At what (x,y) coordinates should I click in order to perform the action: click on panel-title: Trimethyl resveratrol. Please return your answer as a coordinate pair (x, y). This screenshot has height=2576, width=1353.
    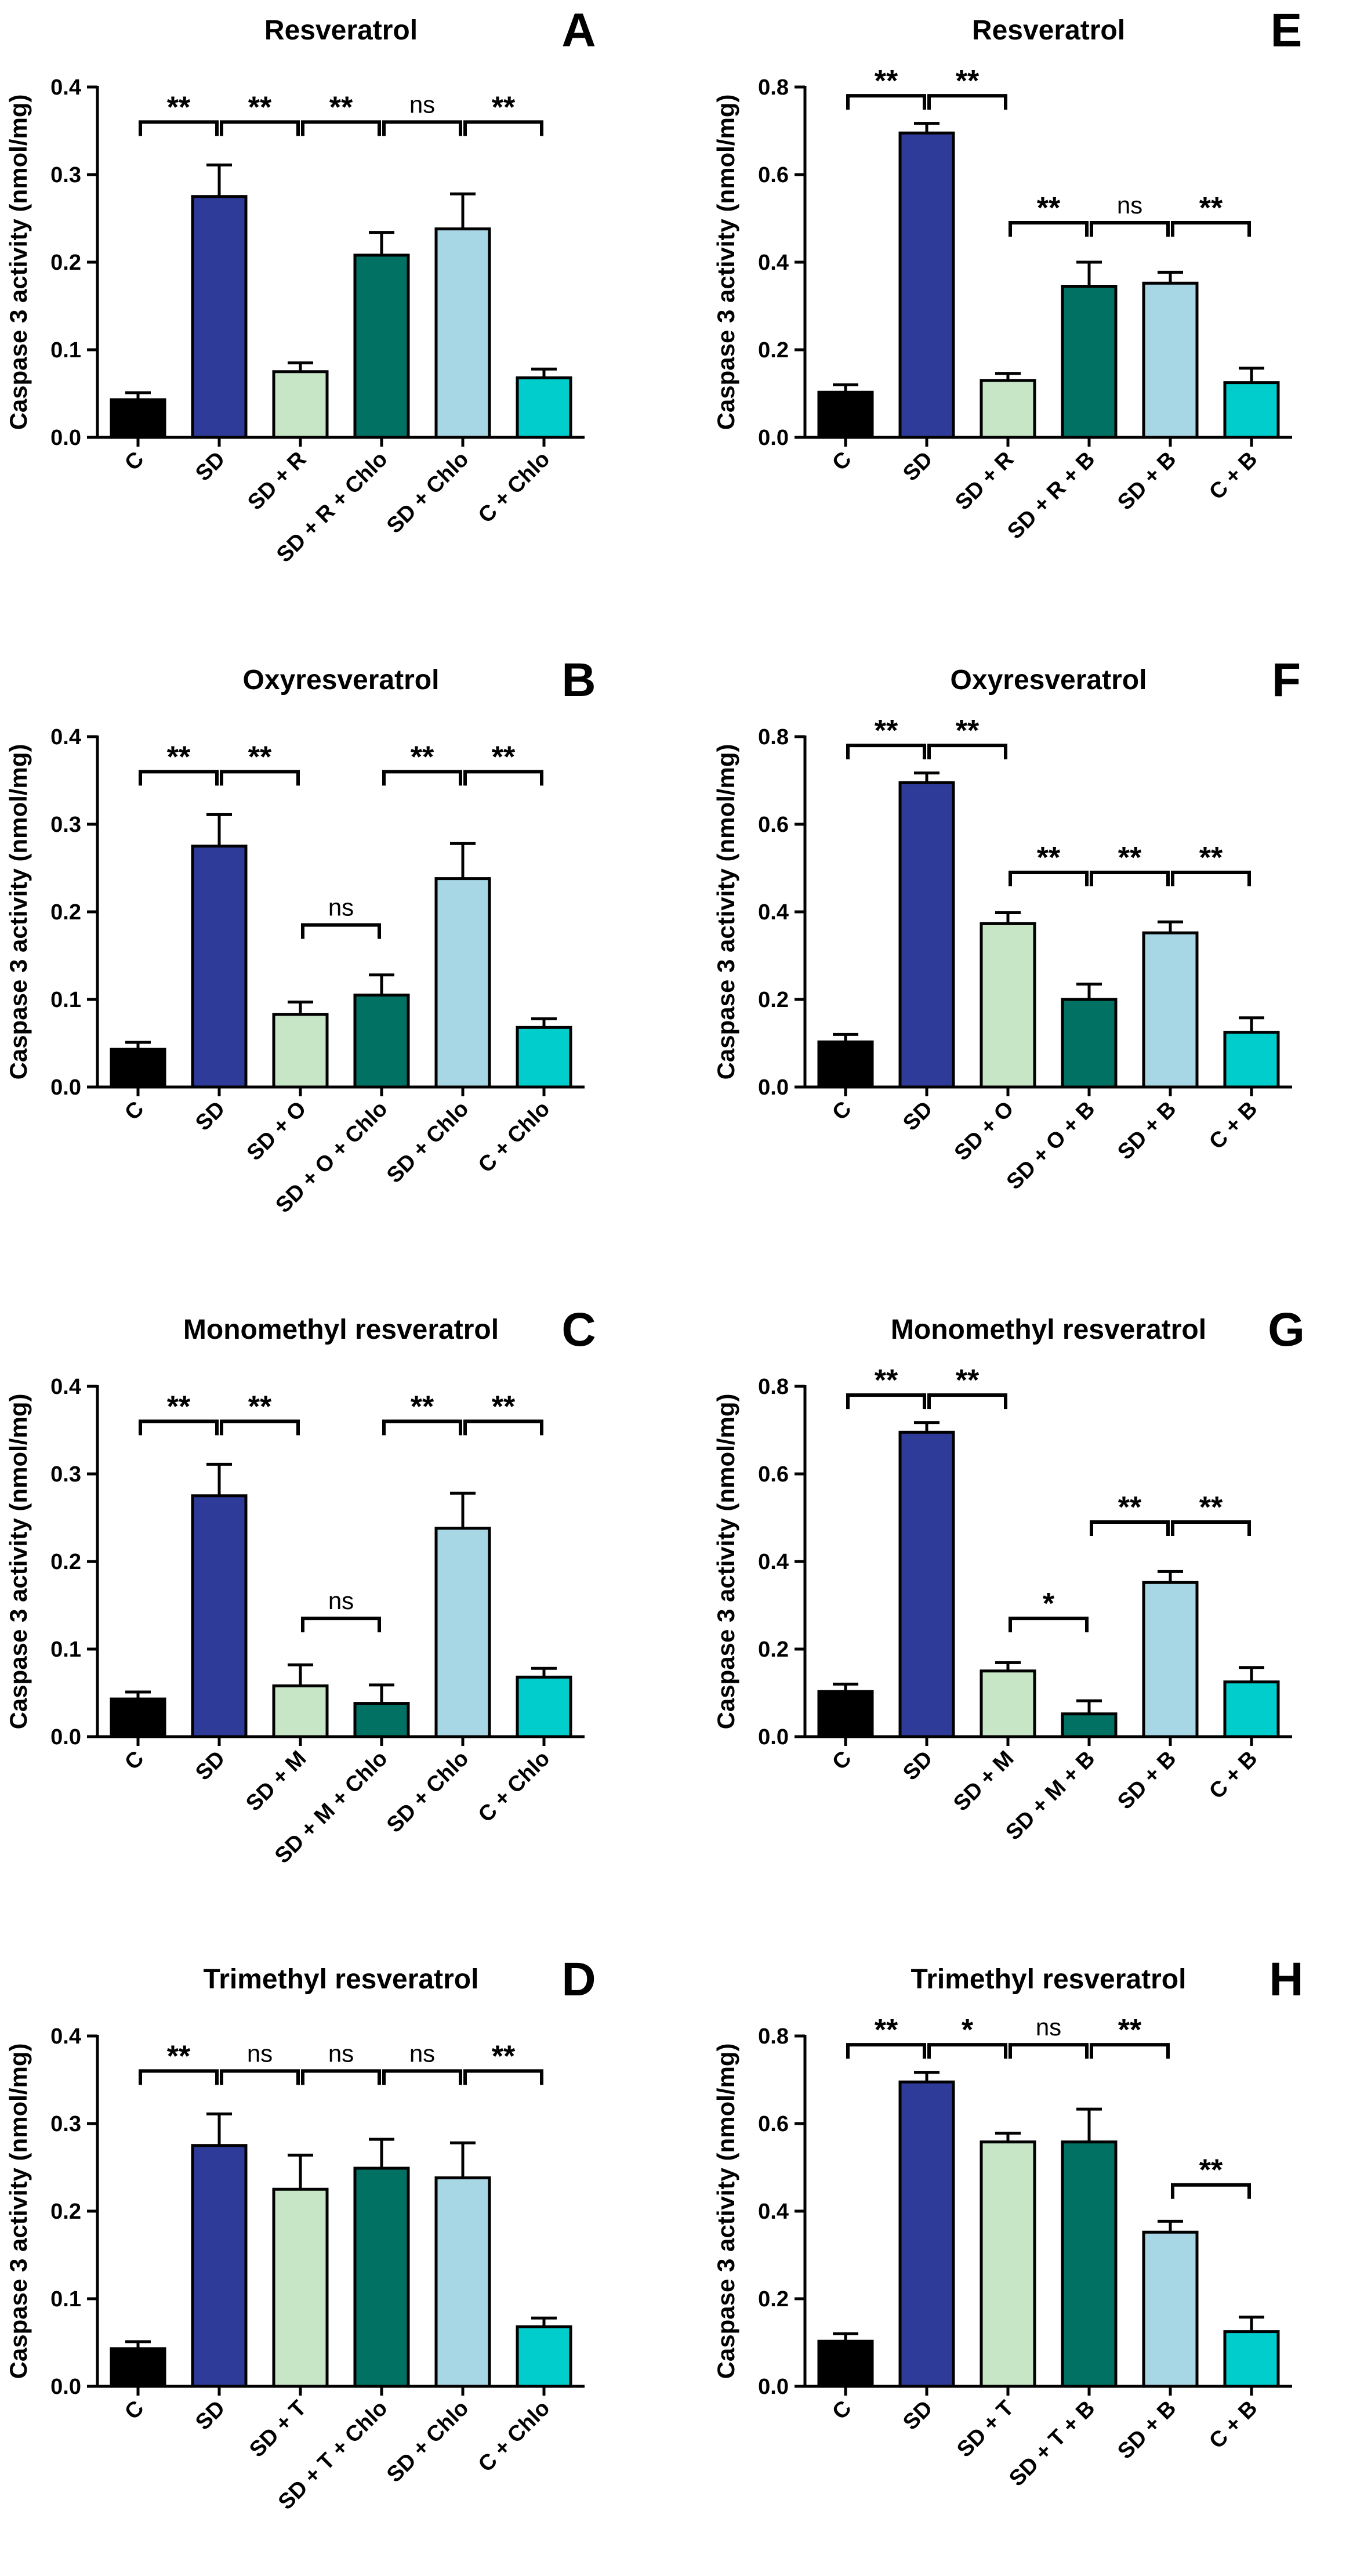
    Looking at the image, I should click on (341, 1980).